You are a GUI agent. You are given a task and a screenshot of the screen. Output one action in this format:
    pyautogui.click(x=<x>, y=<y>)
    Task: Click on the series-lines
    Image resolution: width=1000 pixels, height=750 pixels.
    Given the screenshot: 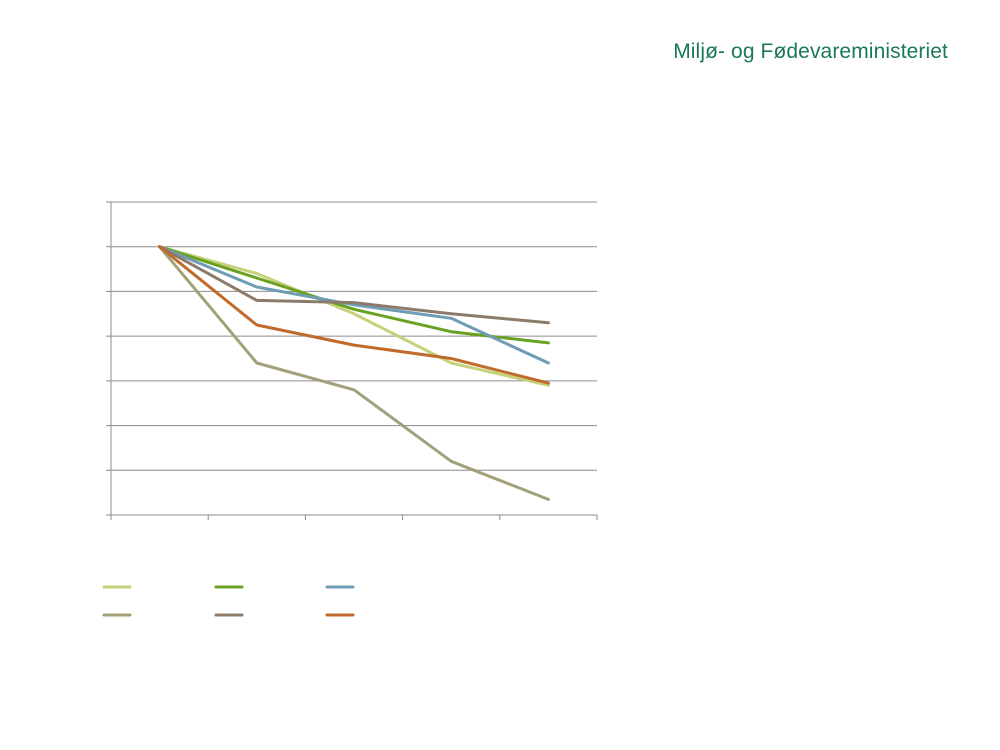 What is the action you would take?
    pyautogui.click(x=354, y=373)
    